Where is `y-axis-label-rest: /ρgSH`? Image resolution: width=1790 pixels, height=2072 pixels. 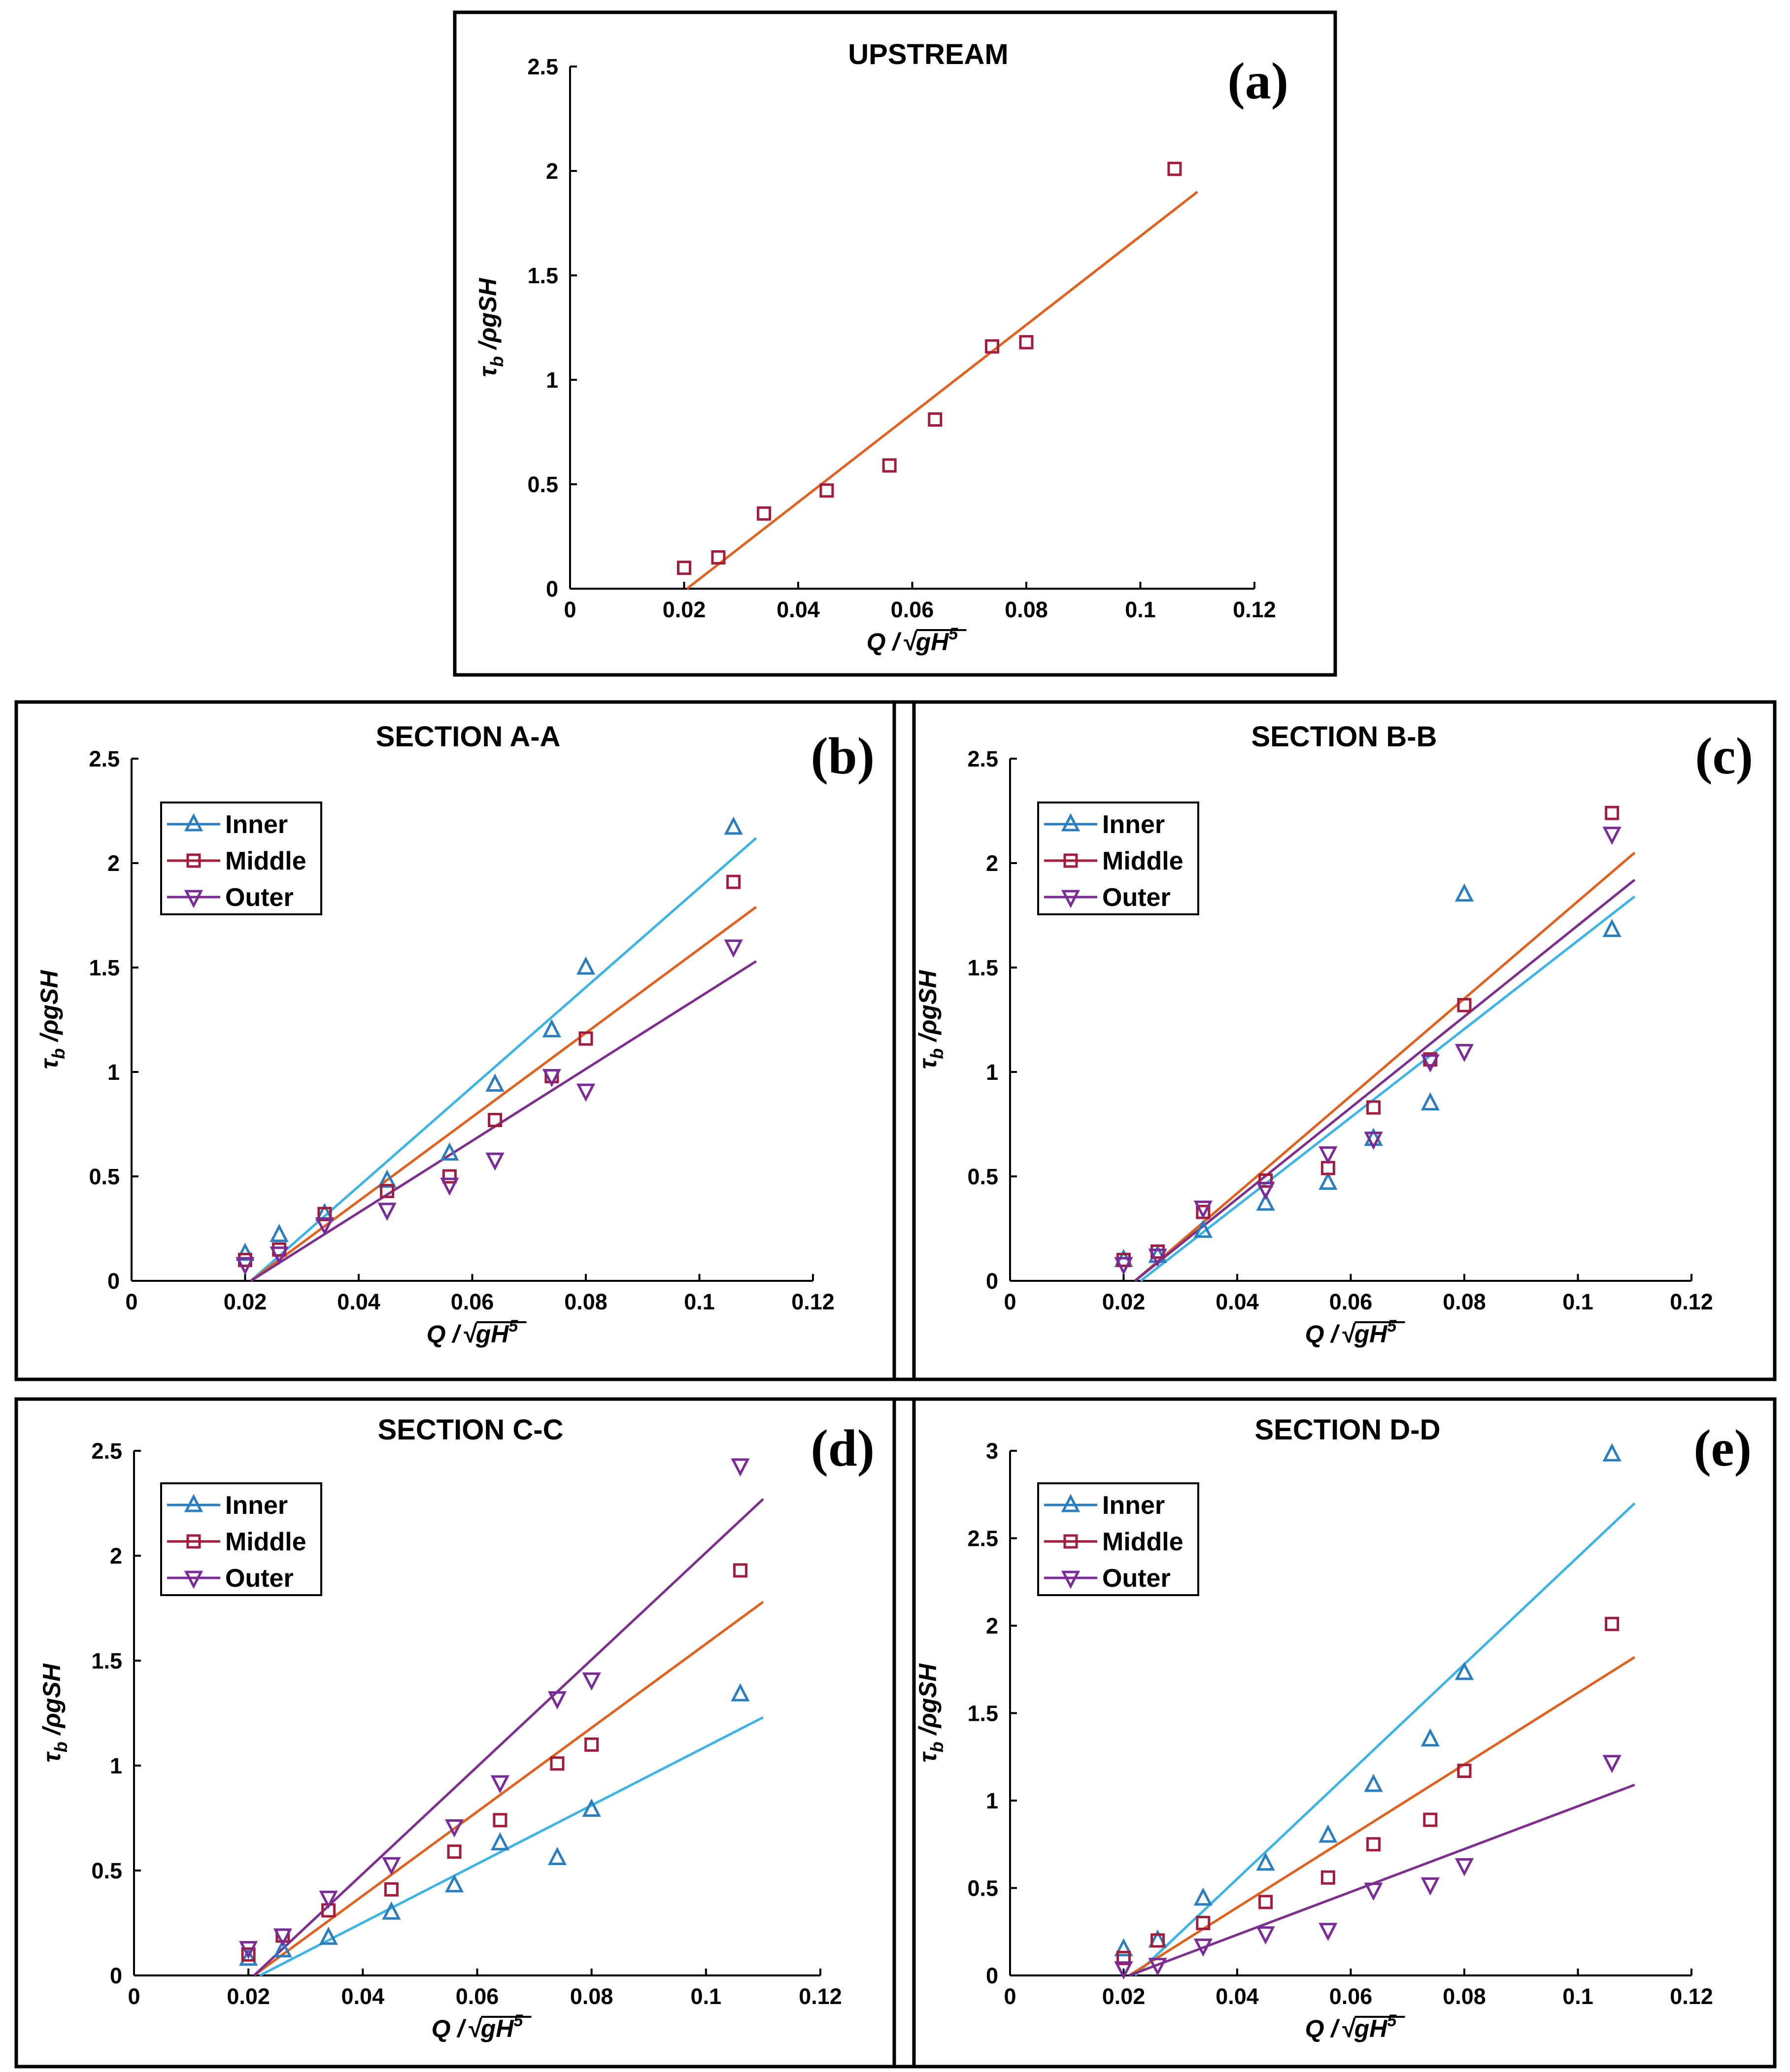 y-axis-label-rest: /ρgSH is located at coordinates (928, 1009).